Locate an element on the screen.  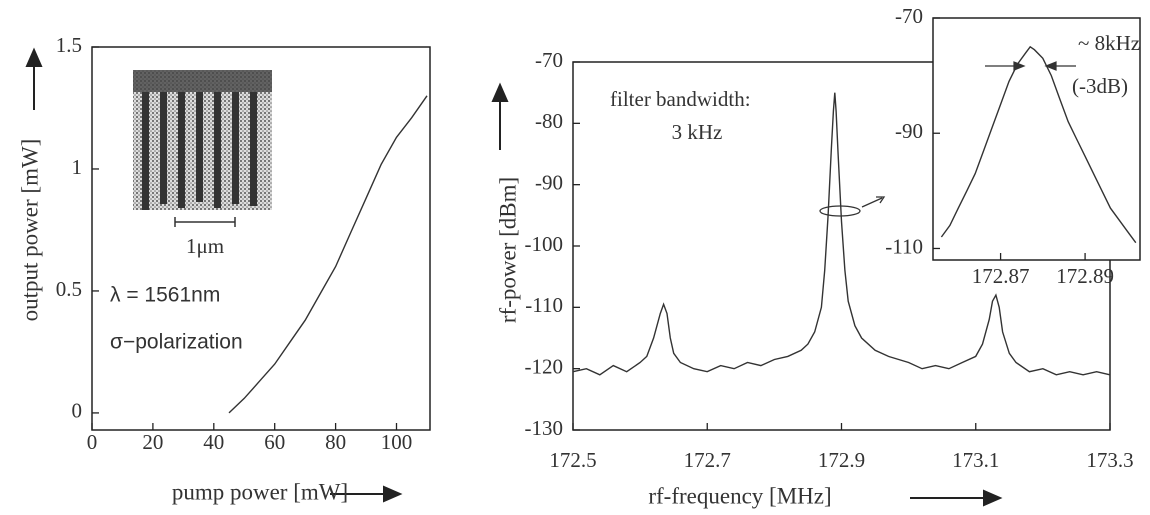
y-tick-label: -100 is located at coordinates (544, 244).